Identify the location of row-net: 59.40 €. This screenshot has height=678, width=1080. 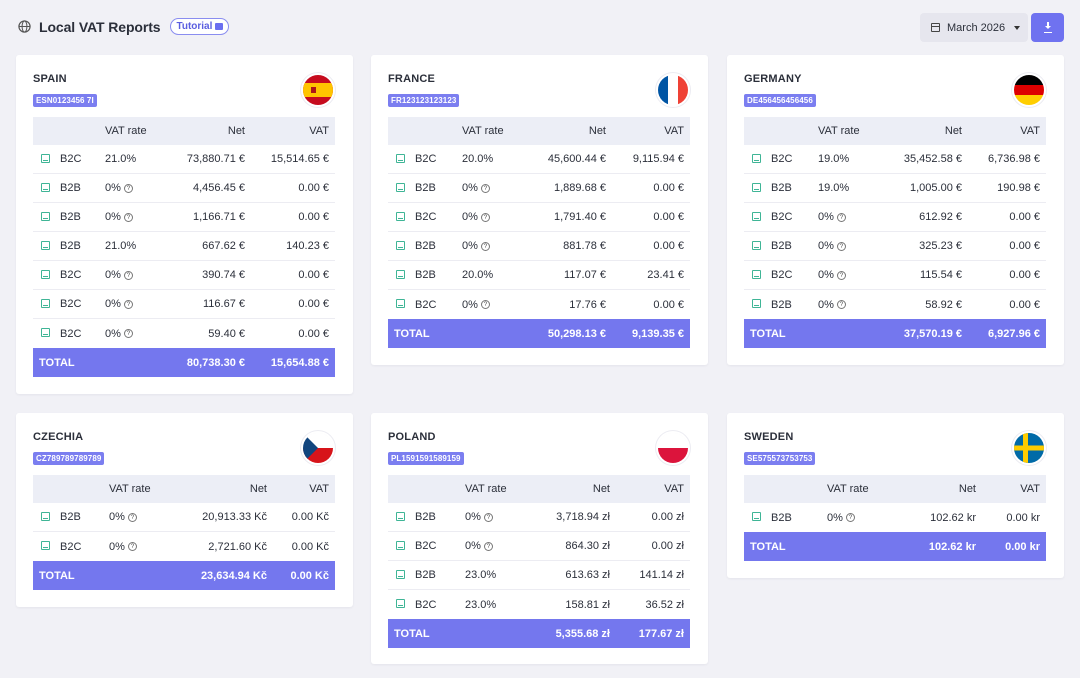
(226, 333).